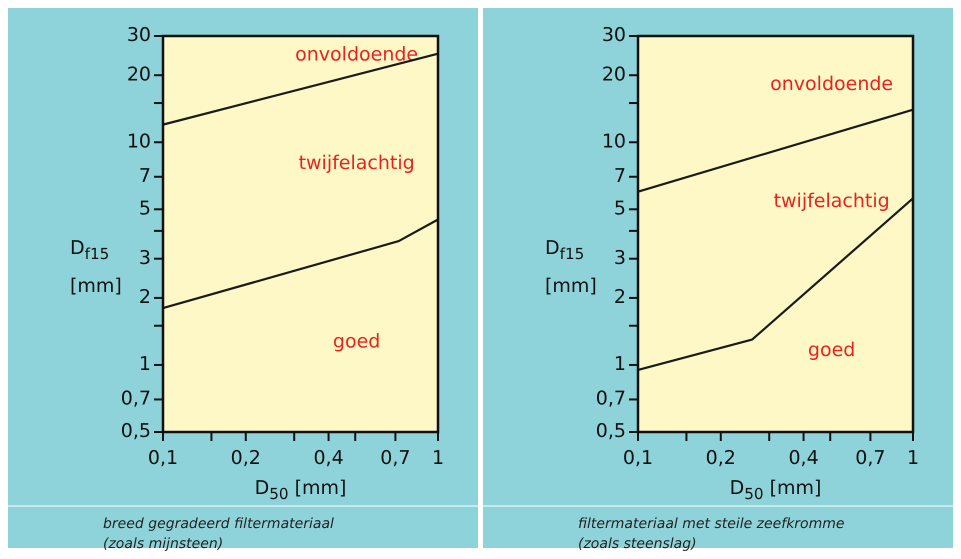 This screenshot has height=559, width=961. What do you see at coordinates (218, 534) in the screenshot?
I see `text: breed gegradeerd filtermateriaal (zoals mijnsteen)` at bounding box center [218, 534].